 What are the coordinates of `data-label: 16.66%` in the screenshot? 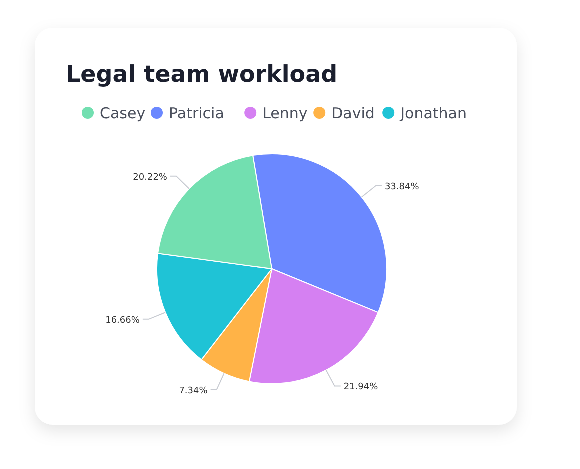 It's located at (123, 321).